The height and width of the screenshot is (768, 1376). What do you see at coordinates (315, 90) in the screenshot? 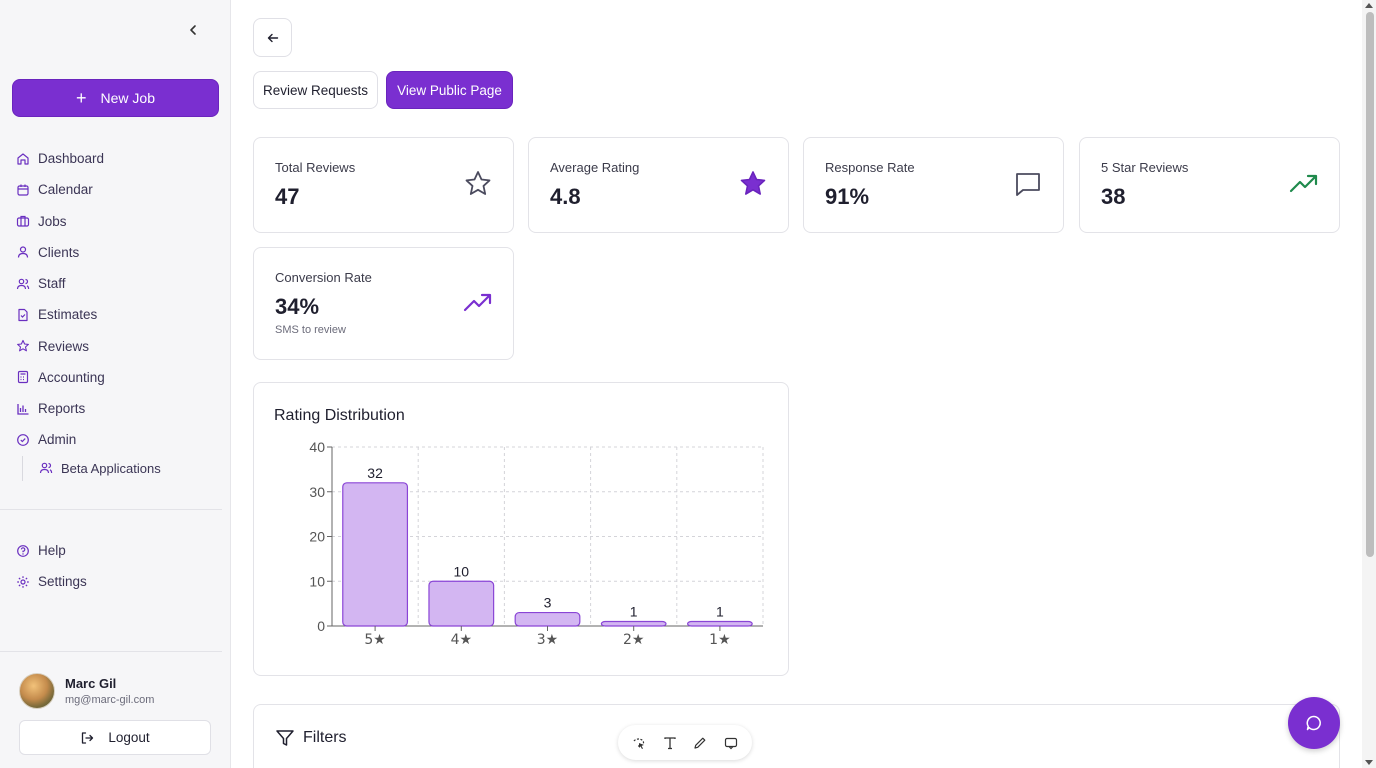
I see `review-requests-button: Review Requests` at bounding box center [315, 90].